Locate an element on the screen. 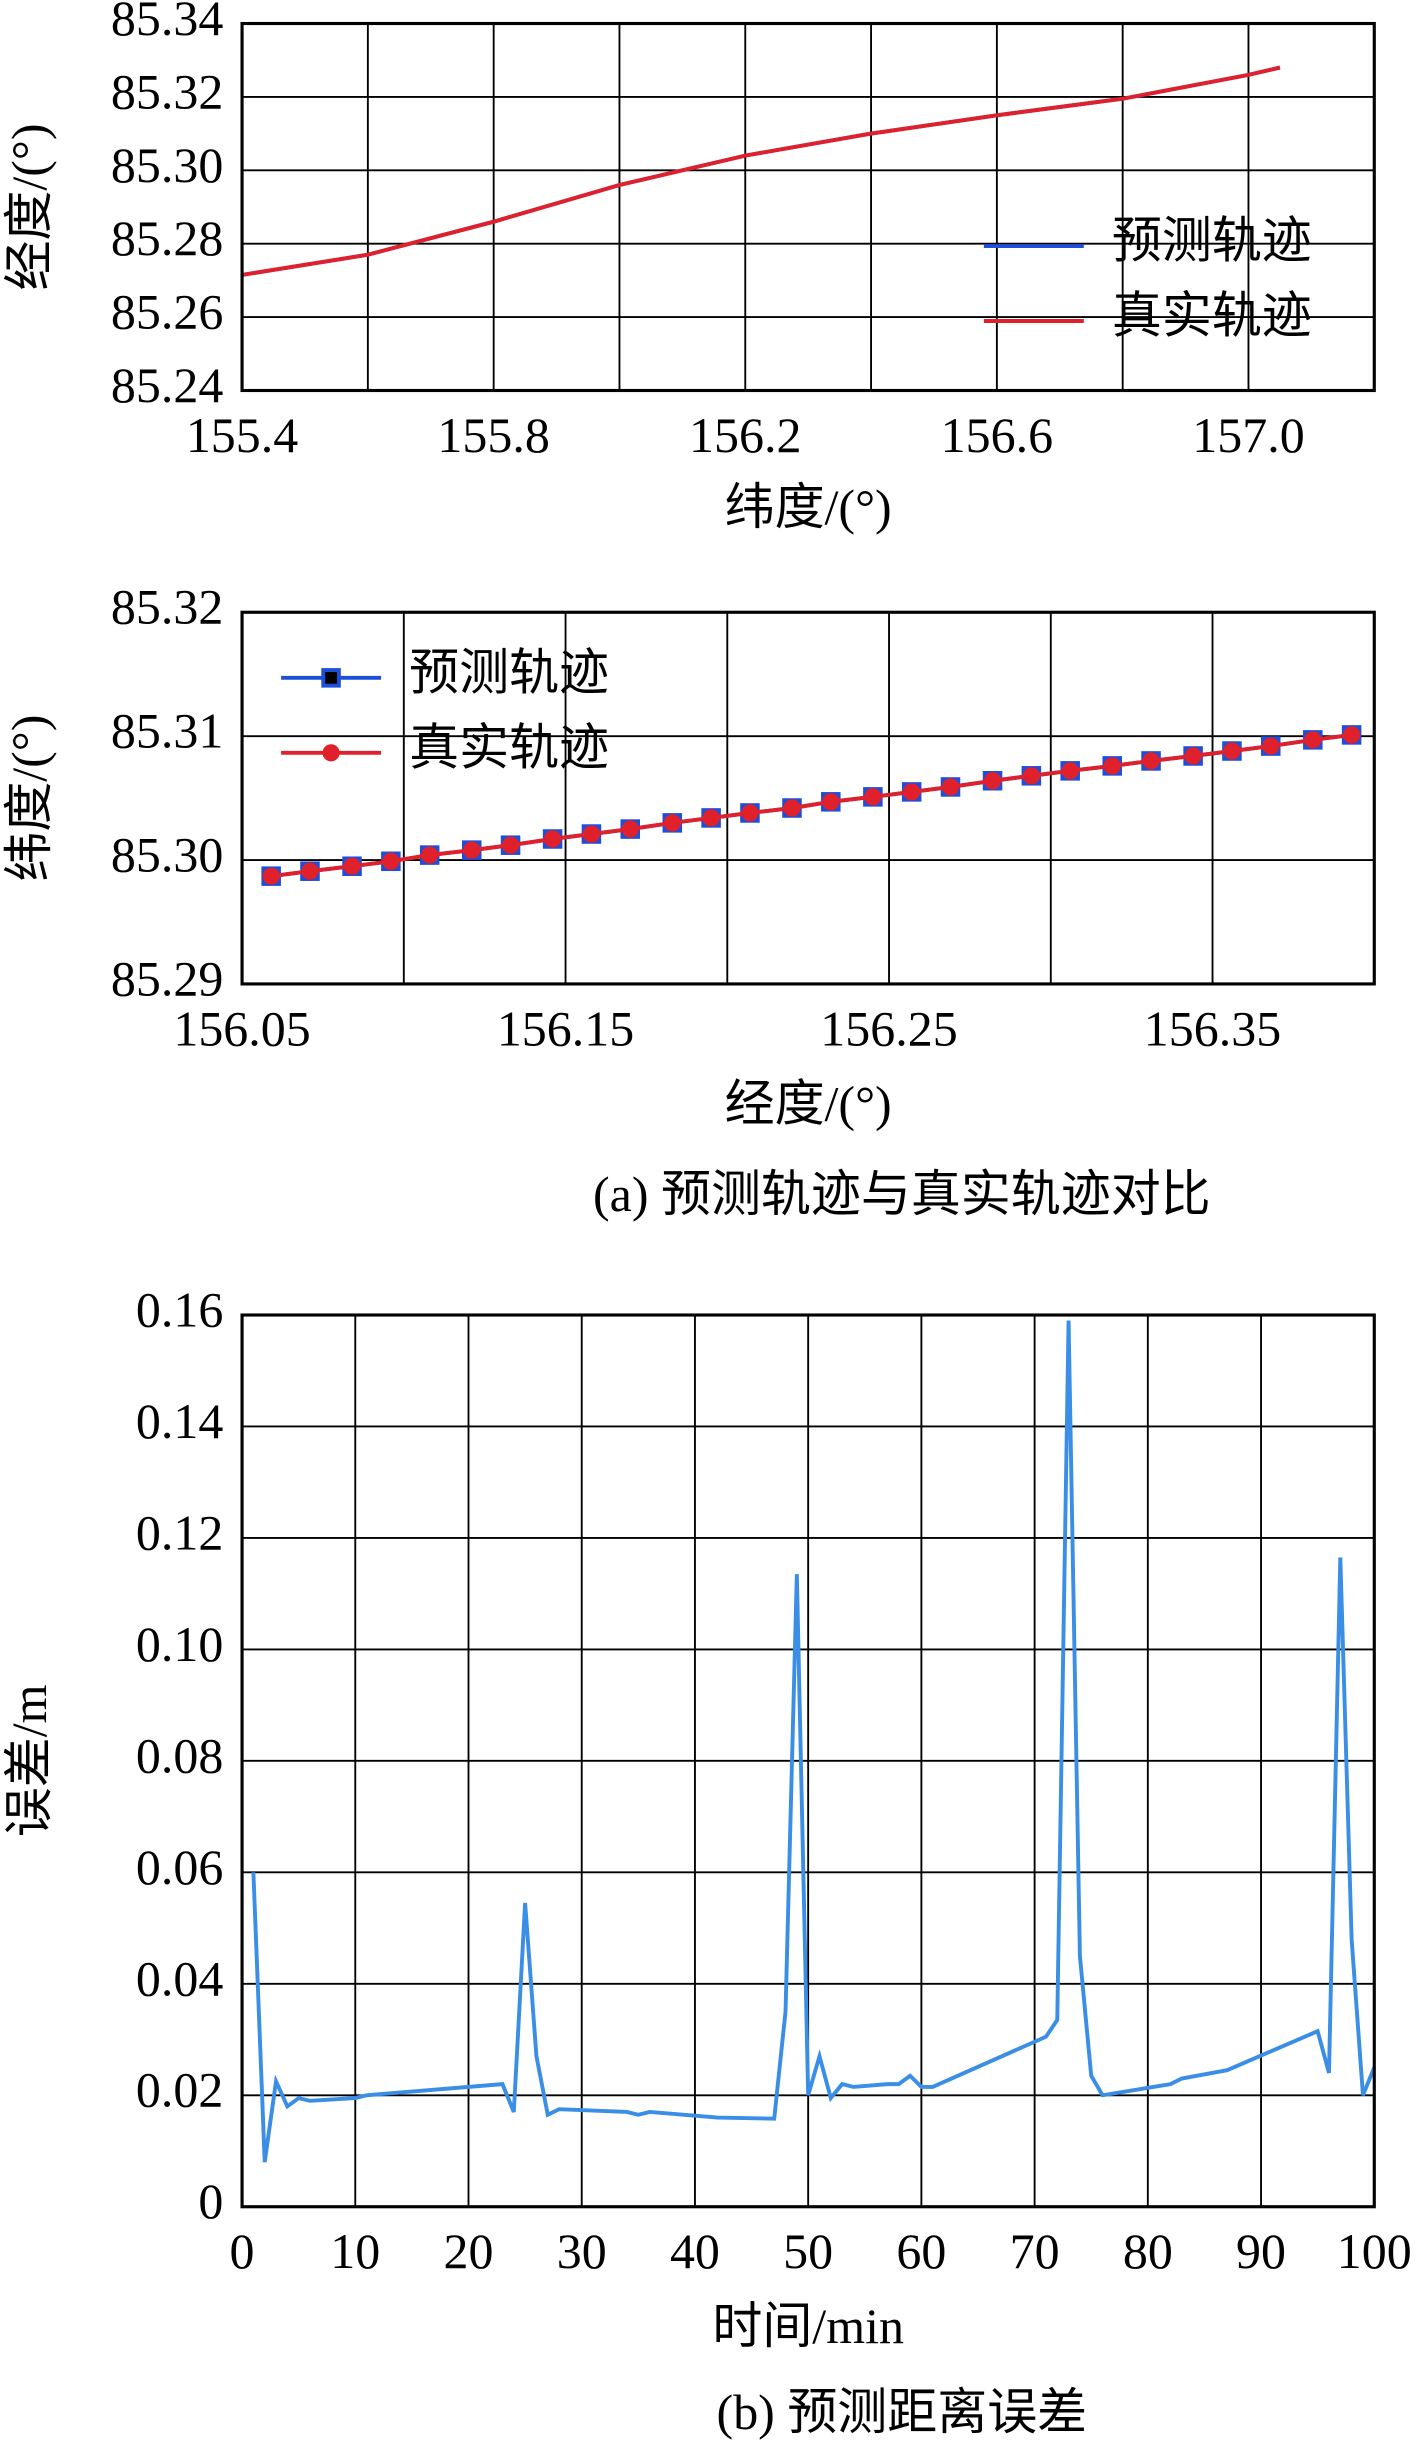 The image size is (1418, 2452). caption: (a) 预测轨迹与真实轨迹对比 is located at coordinates (902, 1194).